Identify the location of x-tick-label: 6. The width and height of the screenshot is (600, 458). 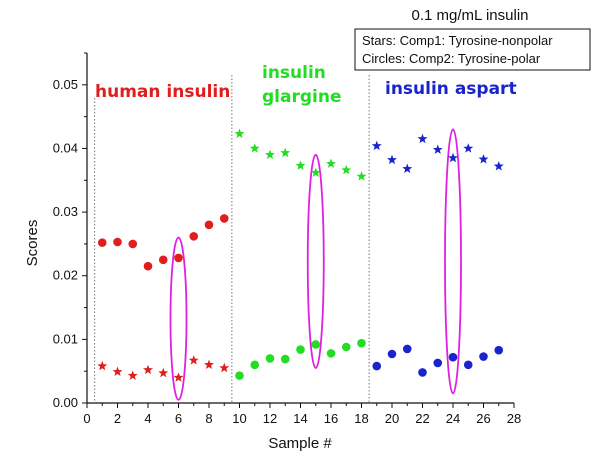
(178, 418).